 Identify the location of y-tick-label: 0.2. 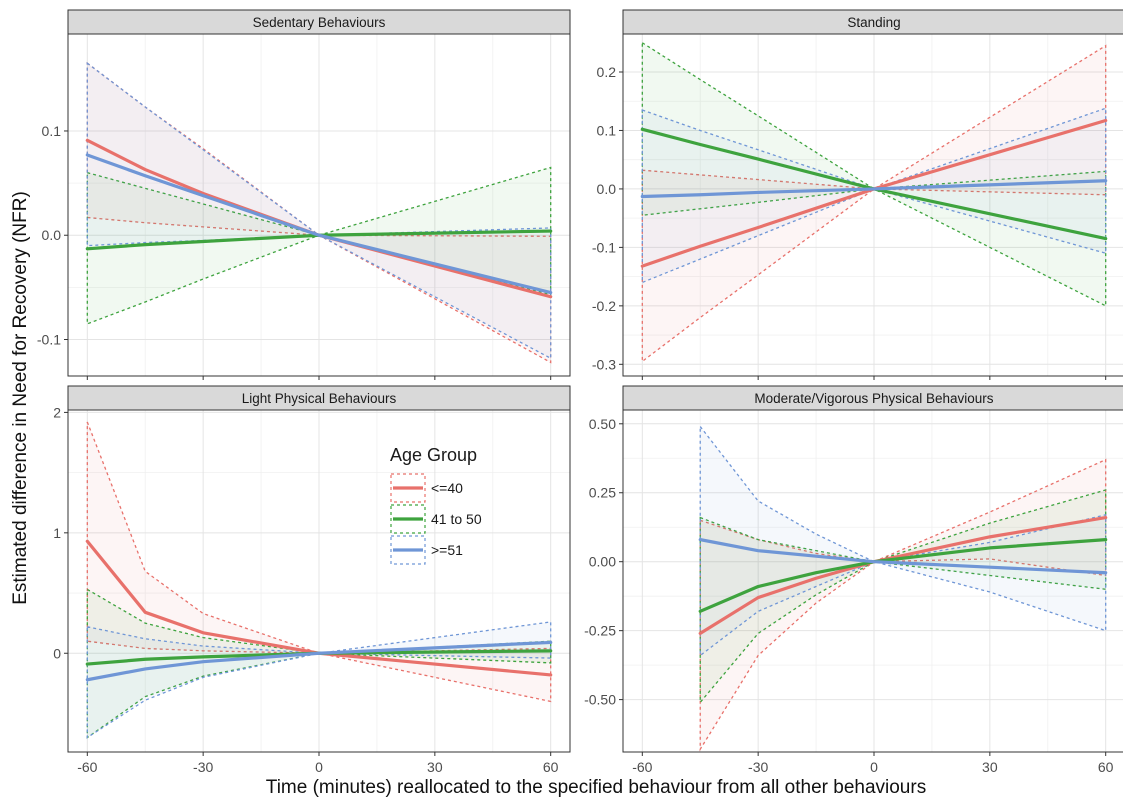
(607, 72).